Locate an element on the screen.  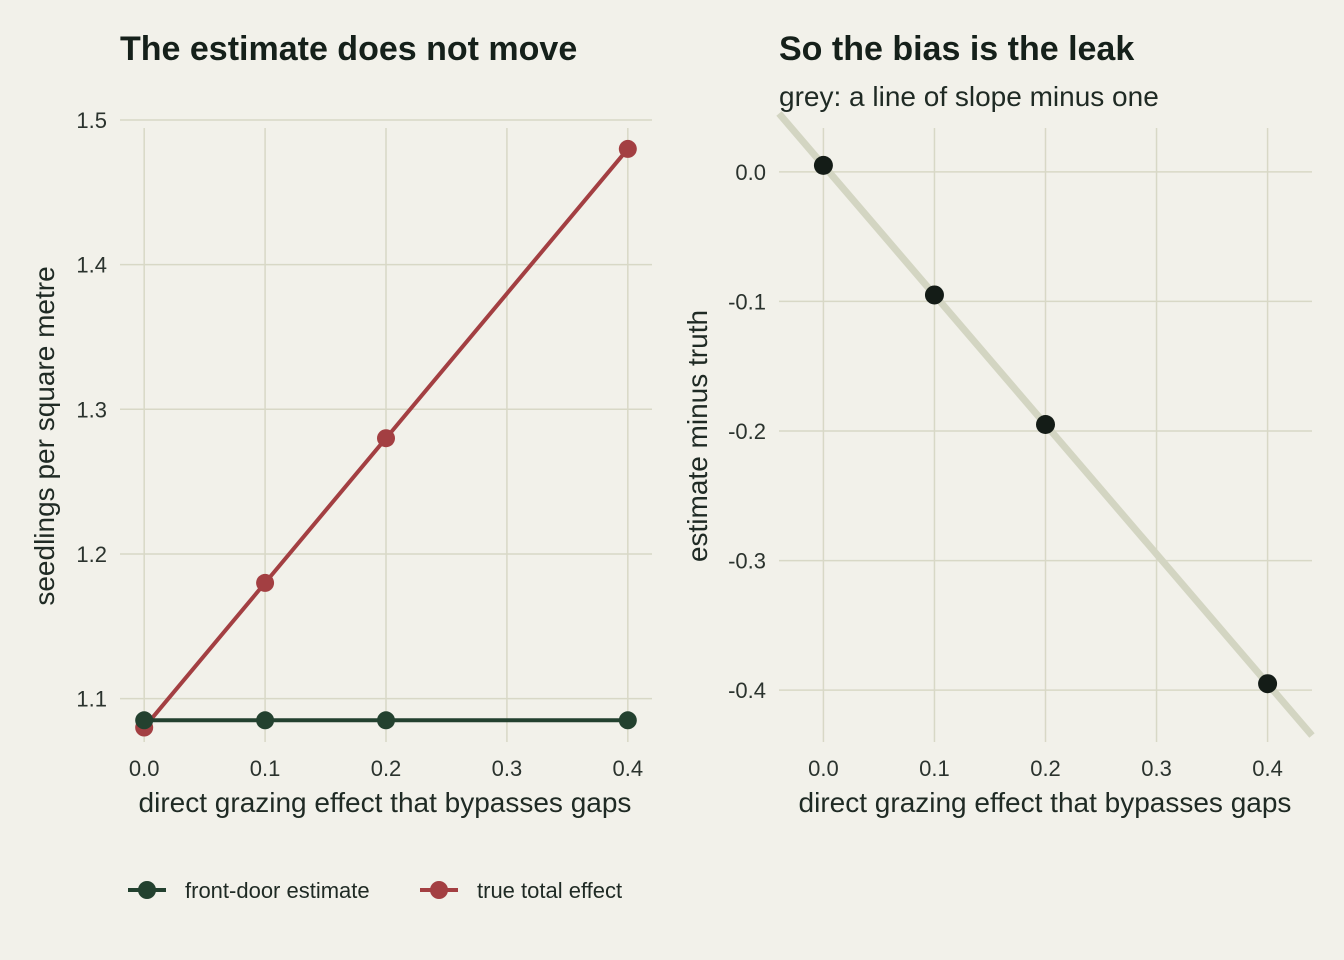
legend-item-true-total: true total effect is located at coordinates (521, 890).